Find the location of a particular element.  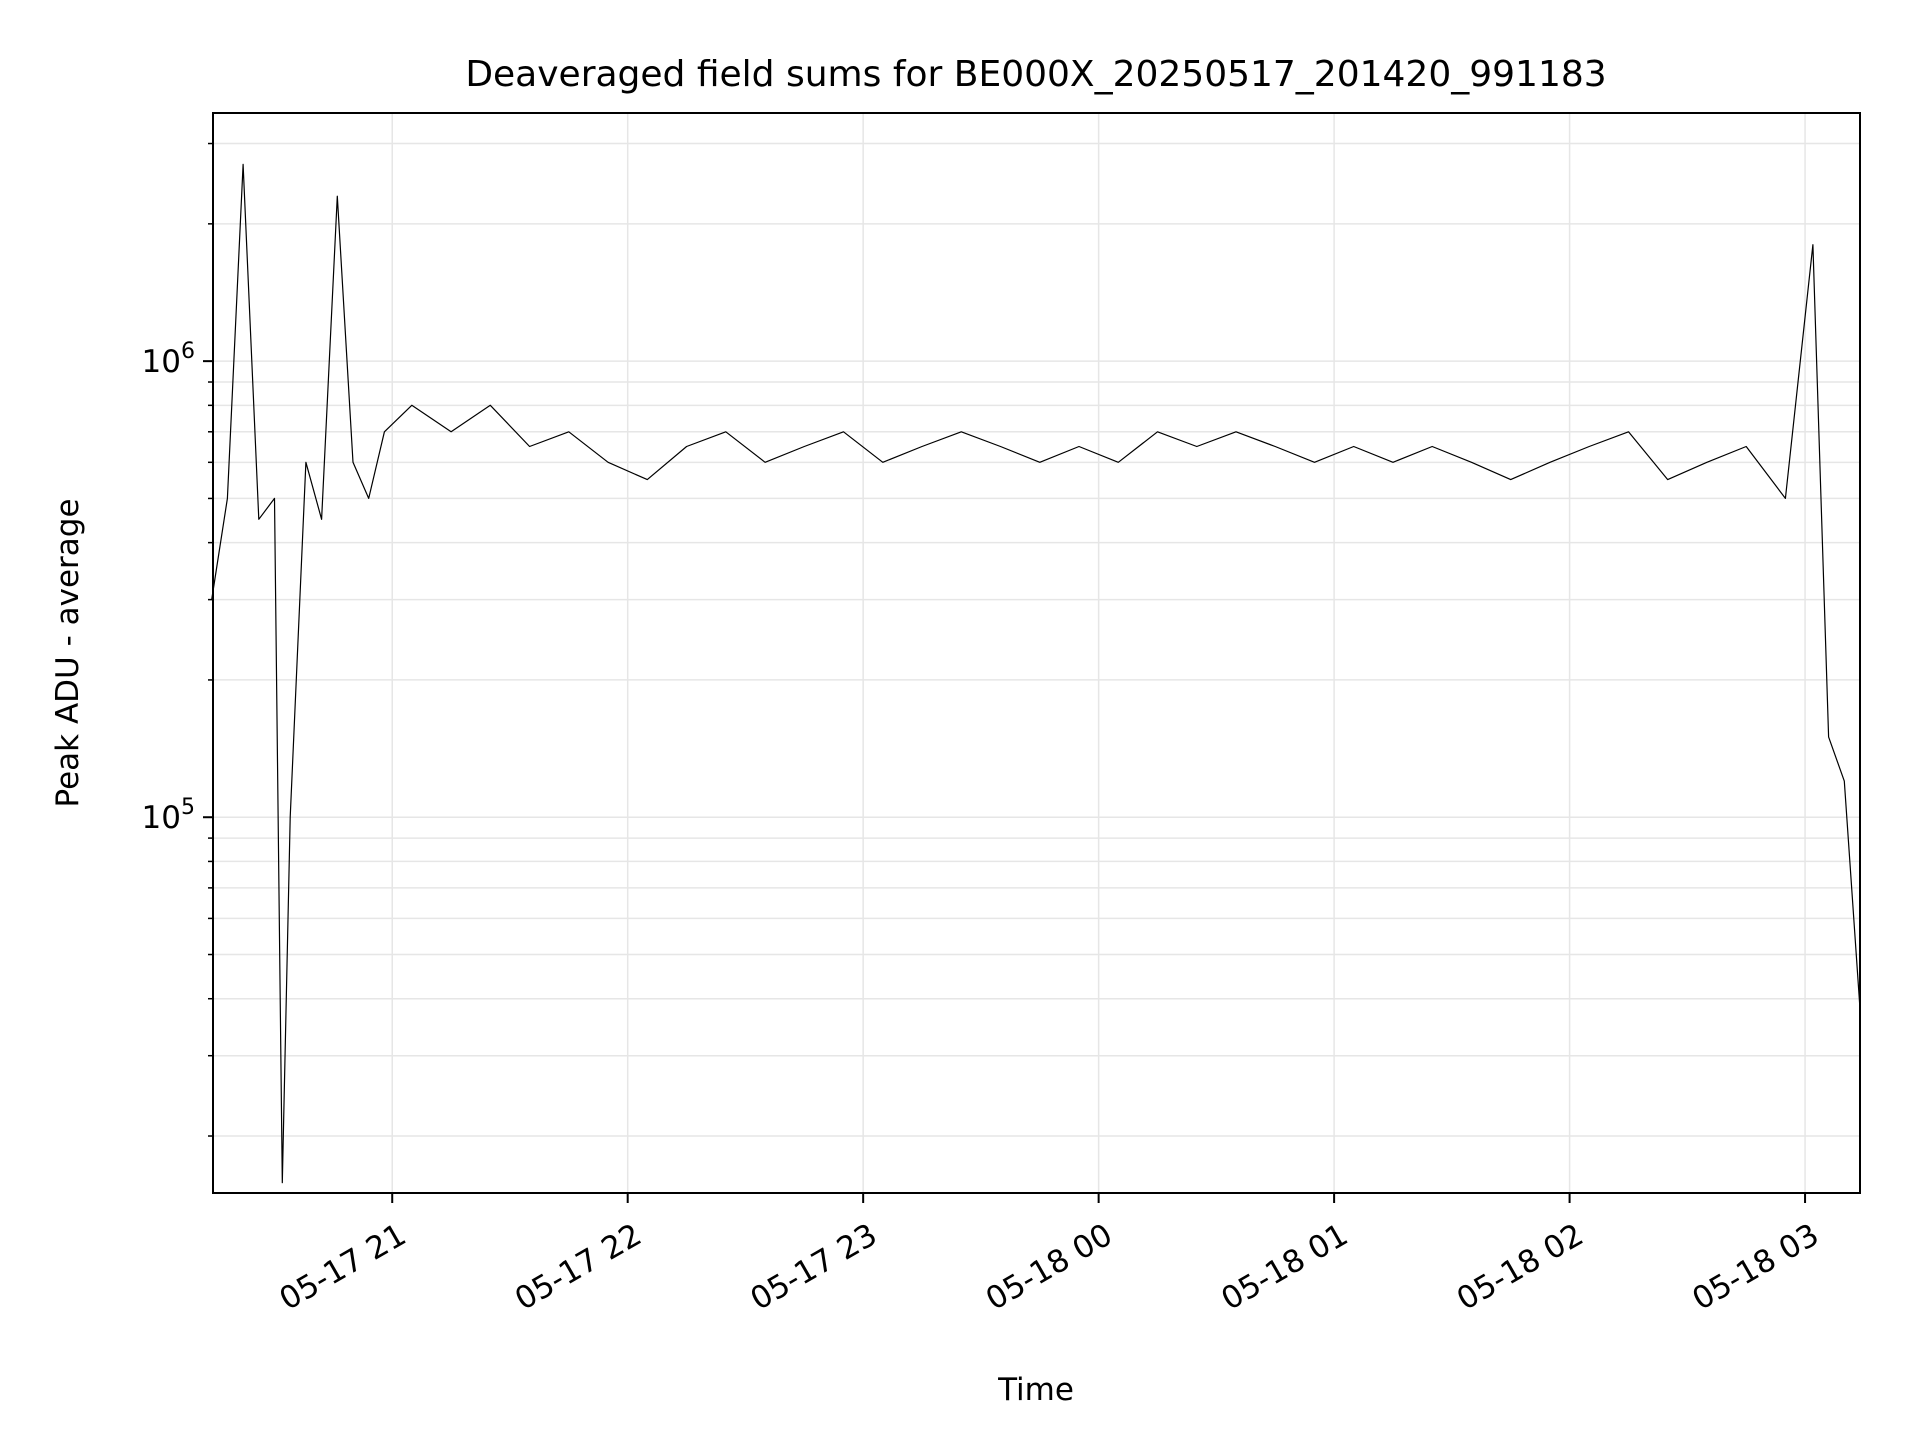

x-tick-label: 05-18 00 is located at coordinates (1049, 1267).